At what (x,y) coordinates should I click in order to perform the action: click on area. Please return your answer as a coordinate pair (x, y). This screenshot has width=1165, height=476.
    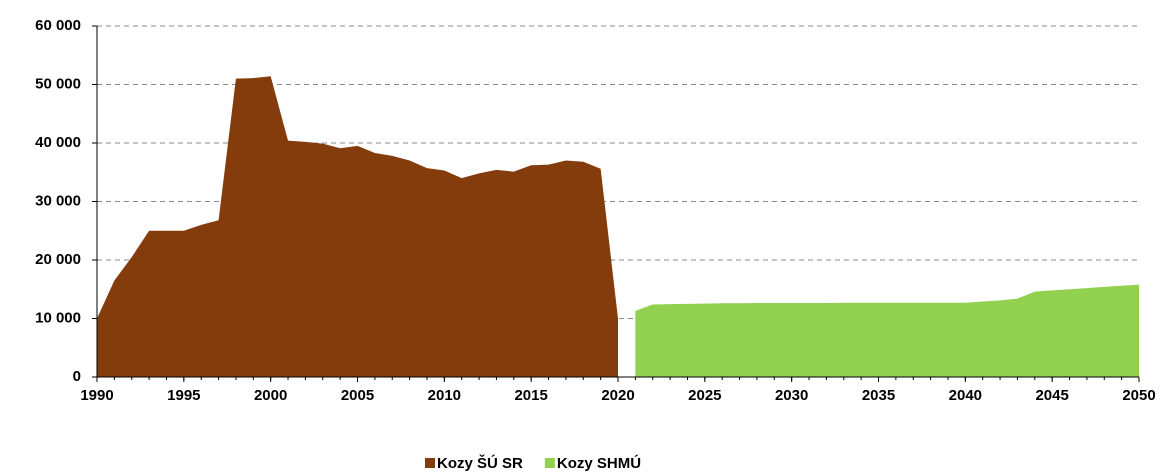
    Looking at the image, I should click on (887, 330).